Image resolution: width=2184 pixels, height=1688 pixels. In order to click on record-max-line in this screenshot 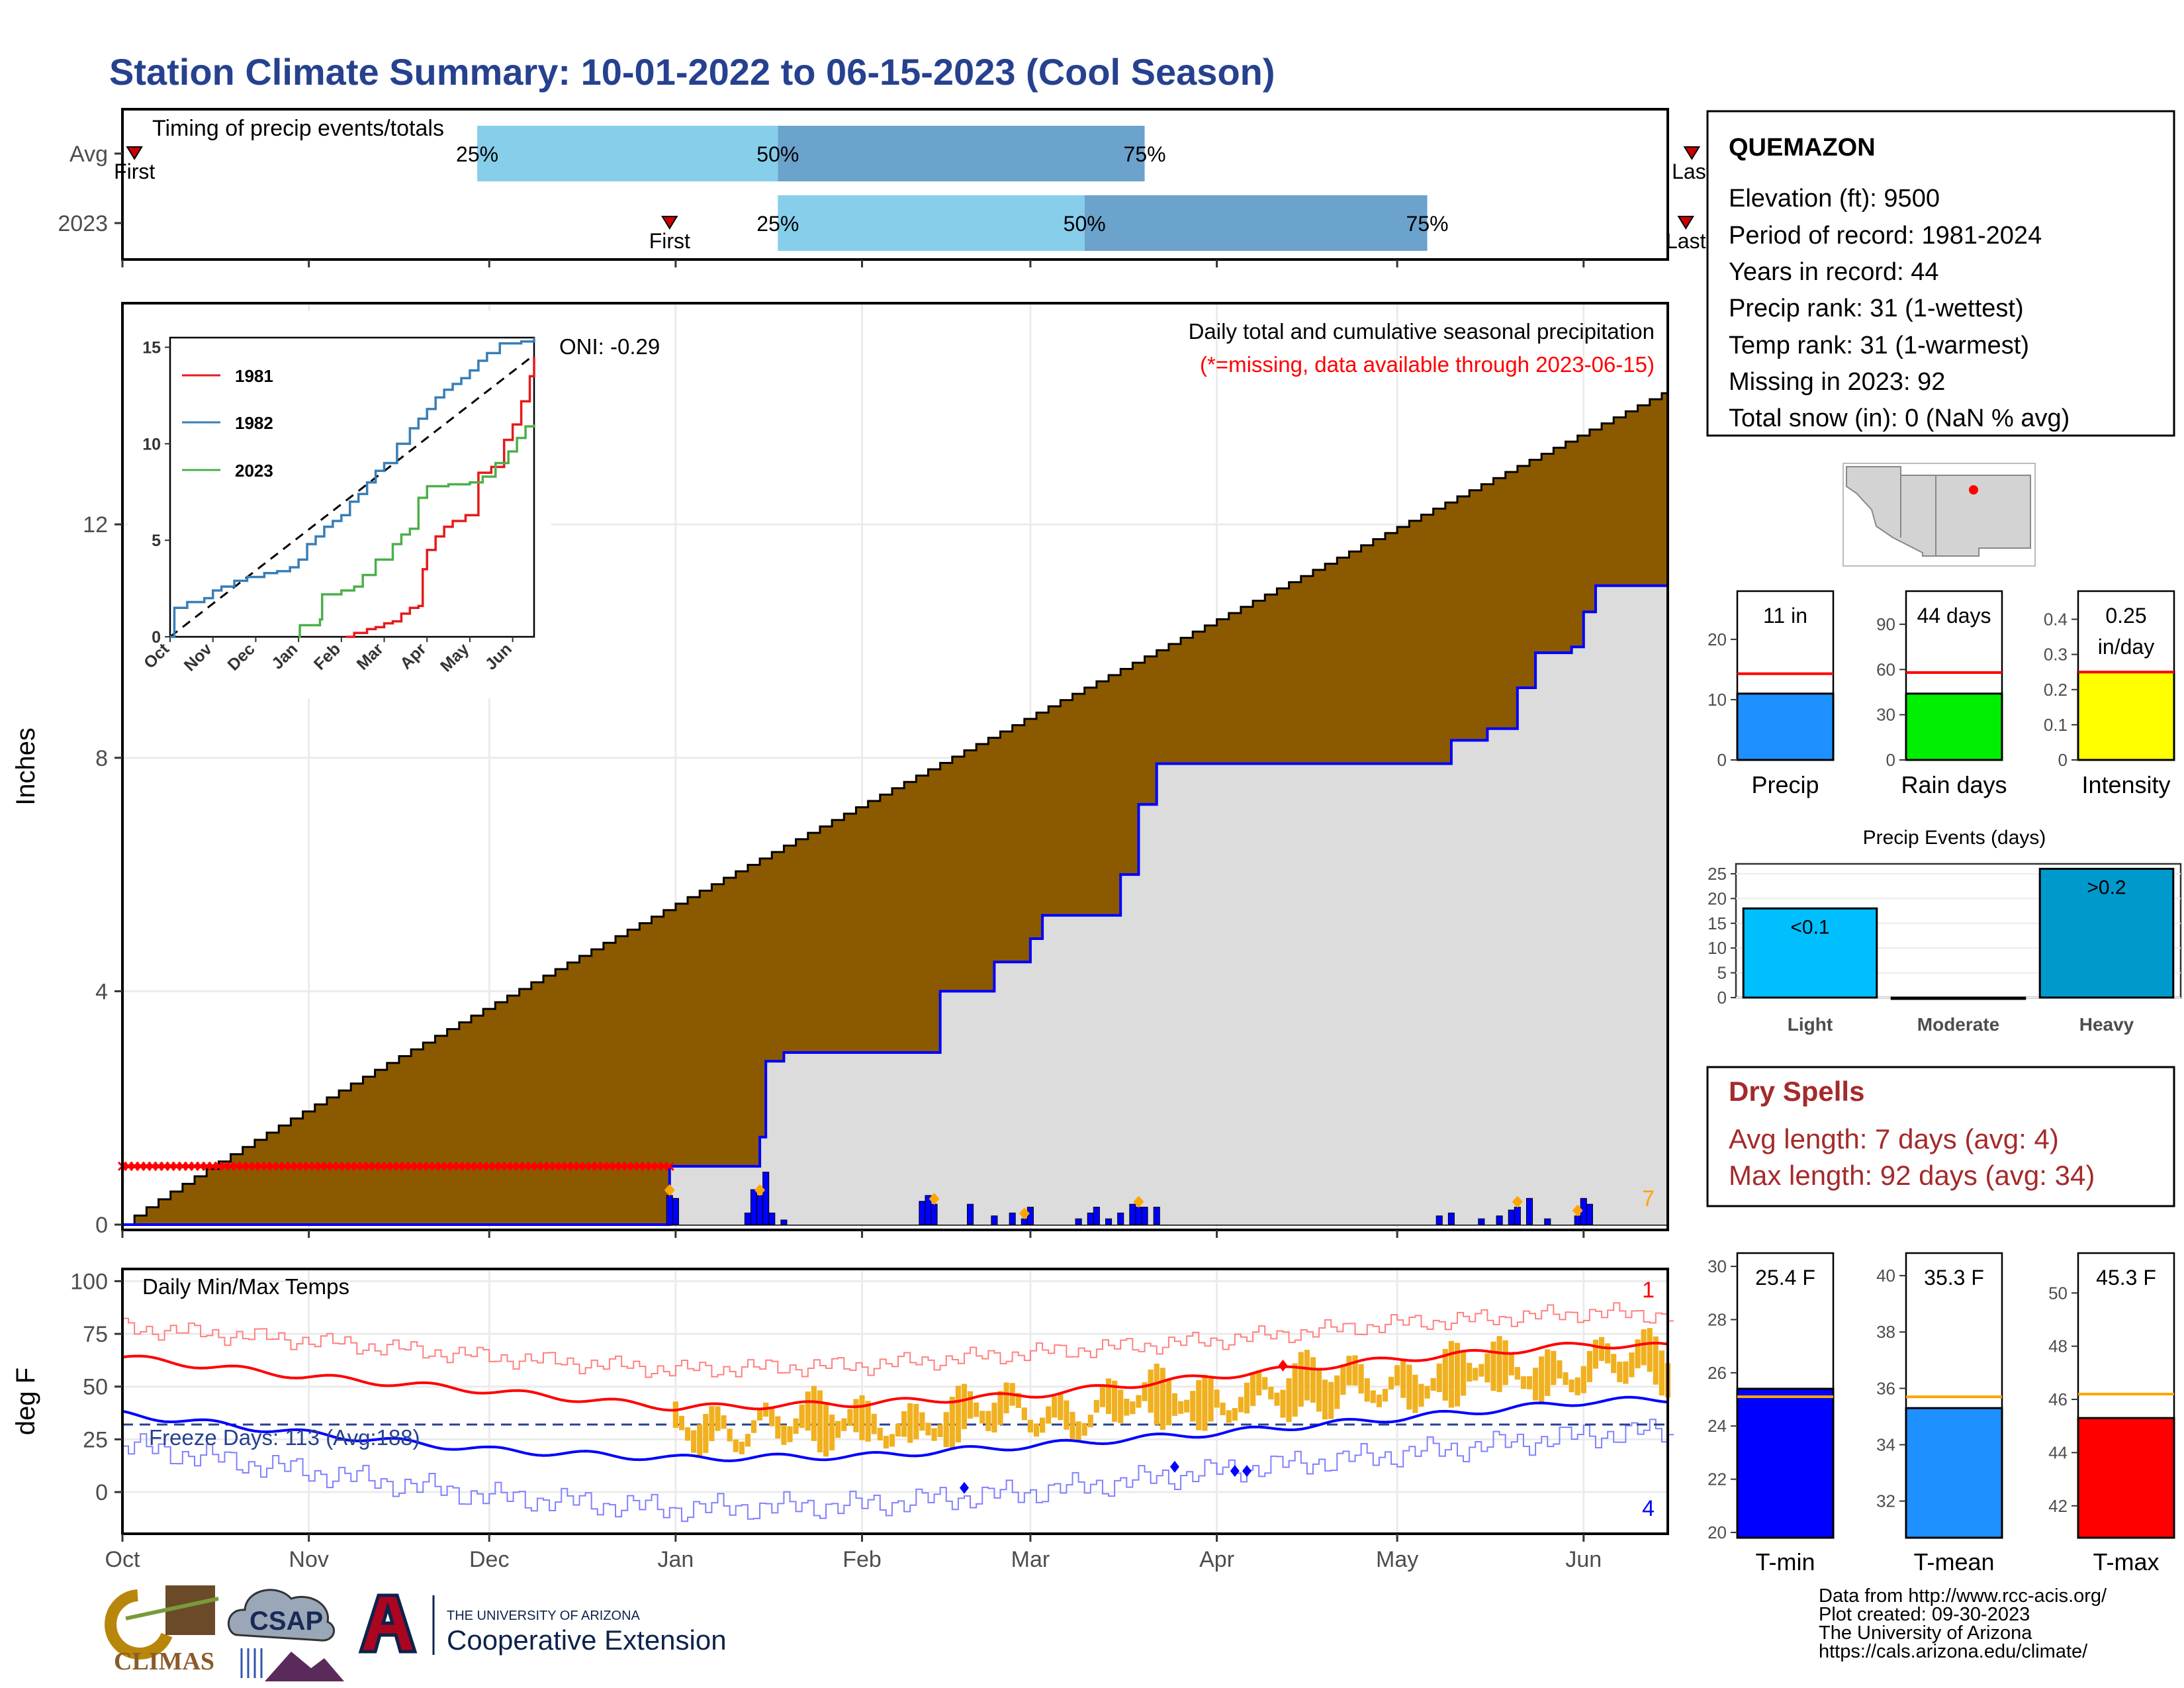, I will do `click(898, 1340)`.